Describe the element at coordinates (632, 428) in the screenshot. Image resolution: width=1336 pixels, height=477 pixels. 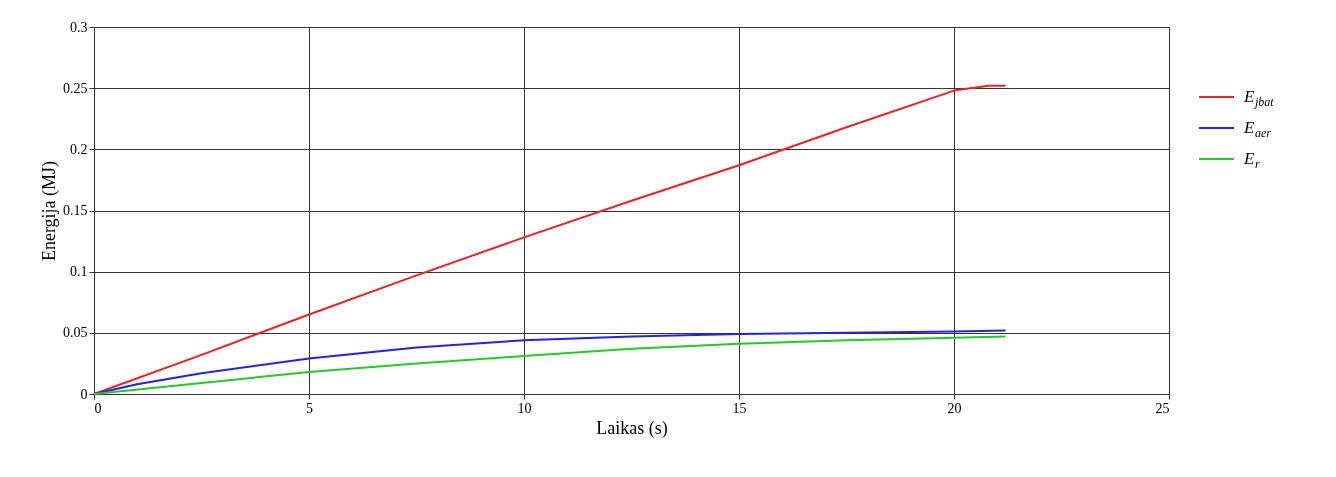
I see `x-axis-title: Laikas (s)` at that location.